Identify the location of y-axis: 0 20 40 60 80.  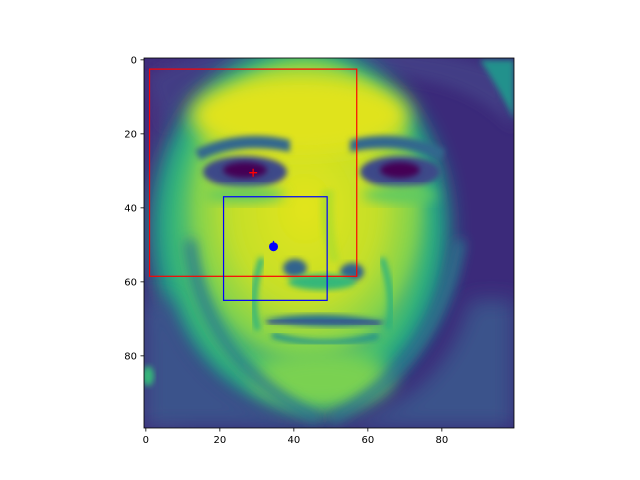
(134, 208).